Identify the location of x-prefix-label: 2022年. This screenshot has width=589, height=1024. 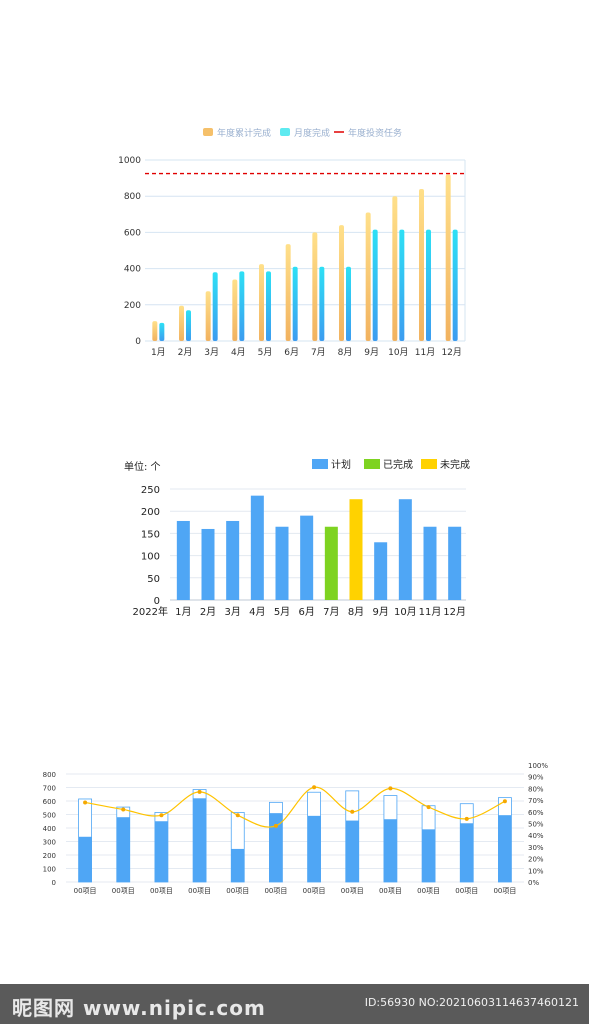
(150, 611).